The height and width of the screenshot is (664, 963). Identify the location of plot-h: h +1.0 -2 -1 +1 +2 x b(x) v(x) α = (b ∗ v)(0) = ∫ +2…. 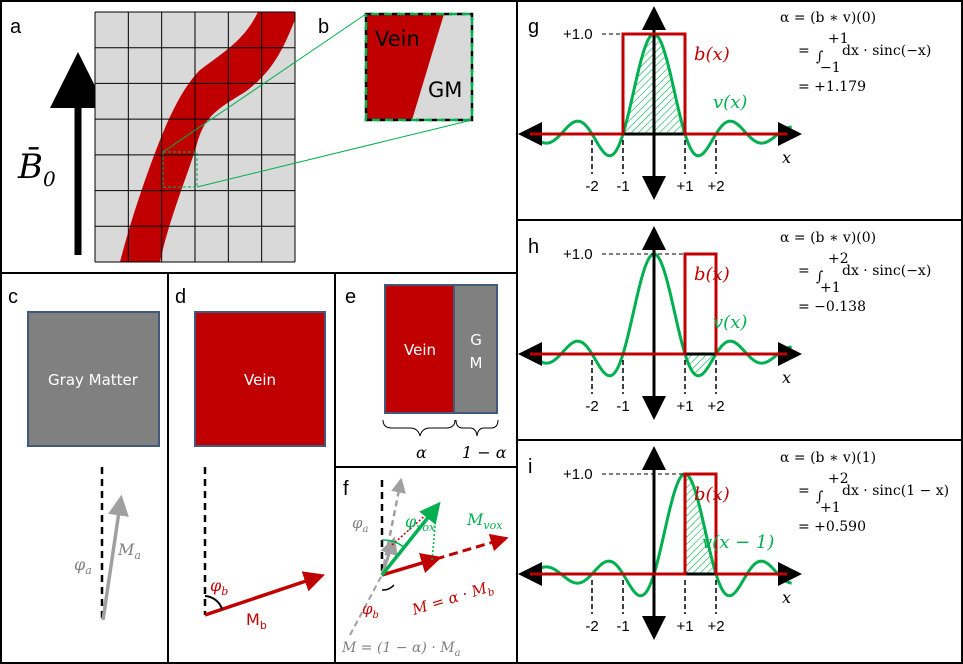
(724, 323).